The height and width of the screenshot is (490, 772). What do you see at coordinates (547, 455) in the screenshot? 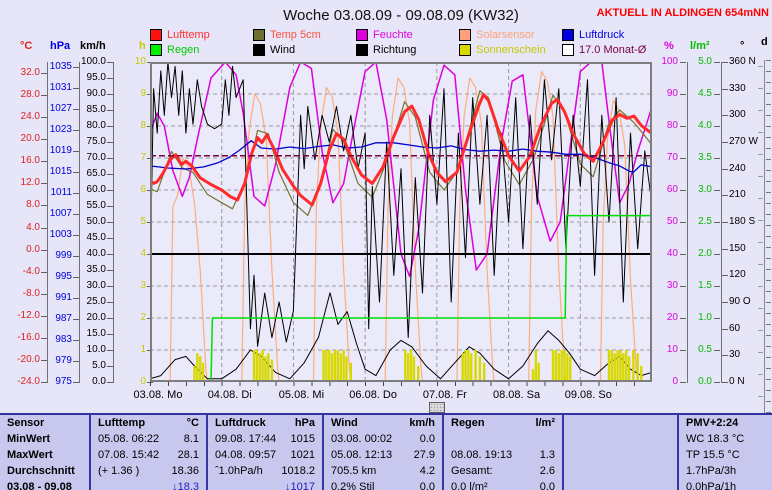
I see `table-cell-value: 1.3` at bounding box center [547, 455].